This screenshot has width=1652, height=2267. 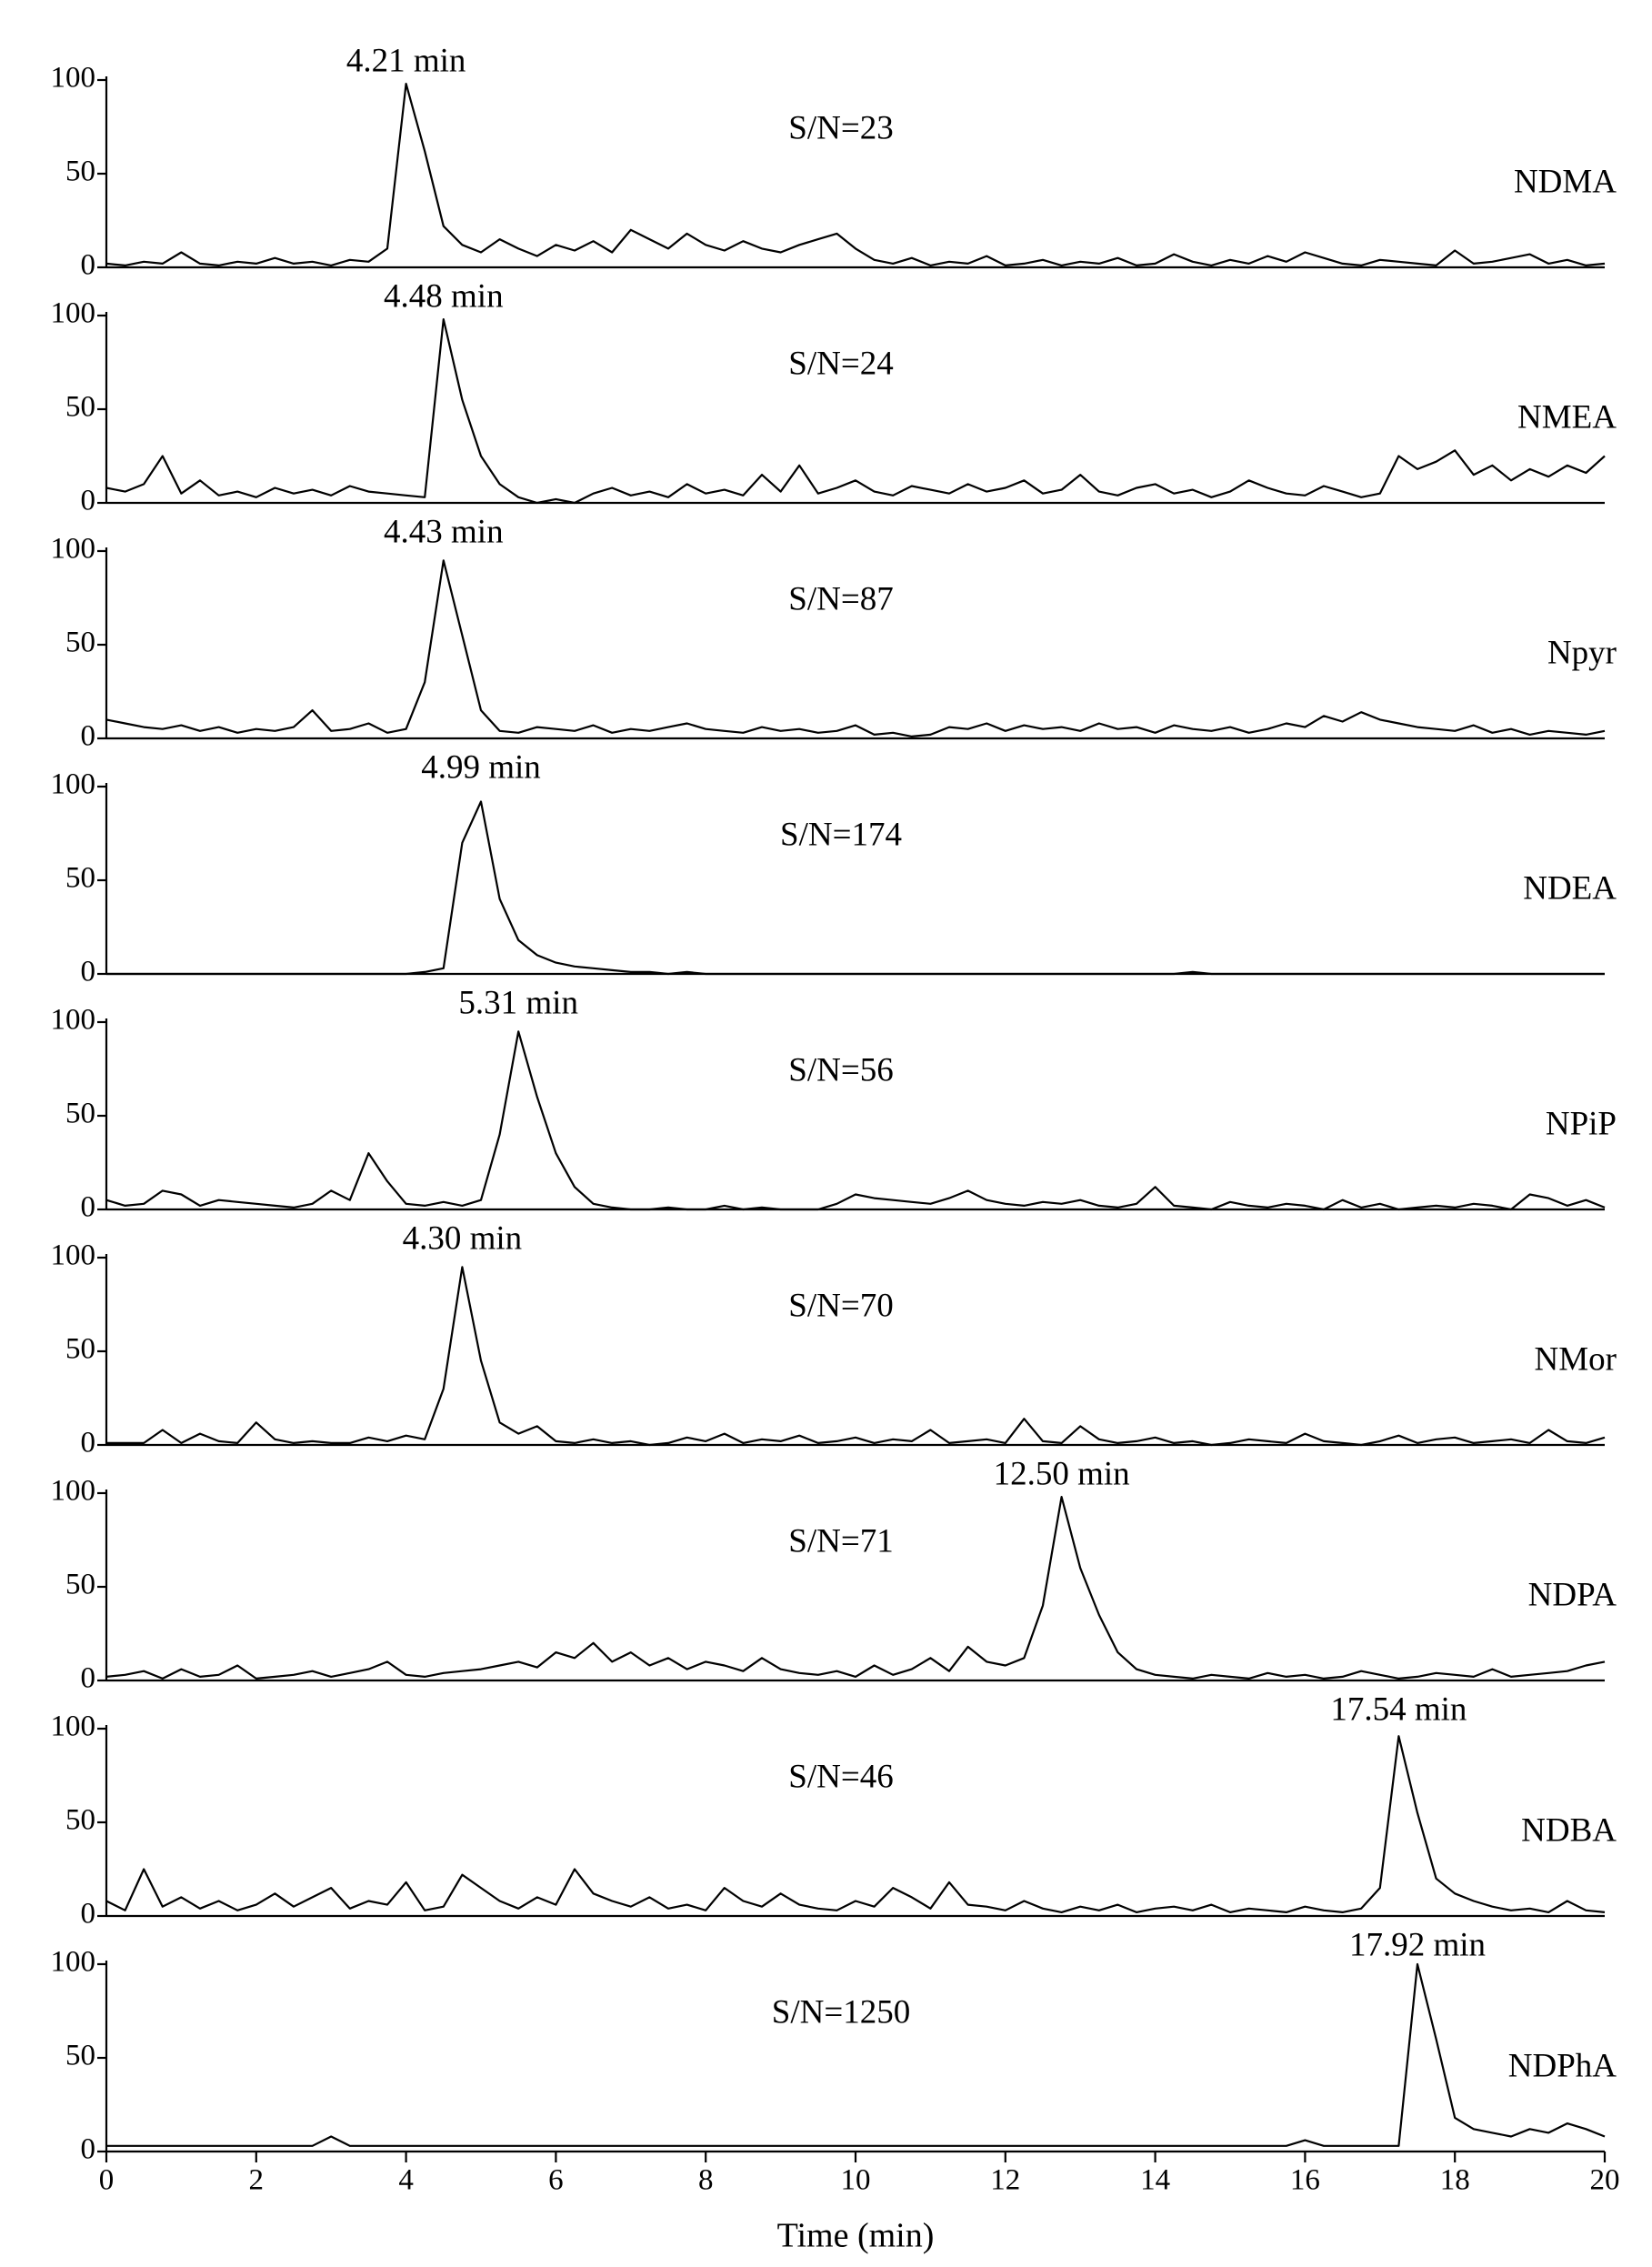 What do you see at coordinates (406, 2180) in the screenshot?
I see `x-tick-label: 4` at bounding box center [406, 2180].